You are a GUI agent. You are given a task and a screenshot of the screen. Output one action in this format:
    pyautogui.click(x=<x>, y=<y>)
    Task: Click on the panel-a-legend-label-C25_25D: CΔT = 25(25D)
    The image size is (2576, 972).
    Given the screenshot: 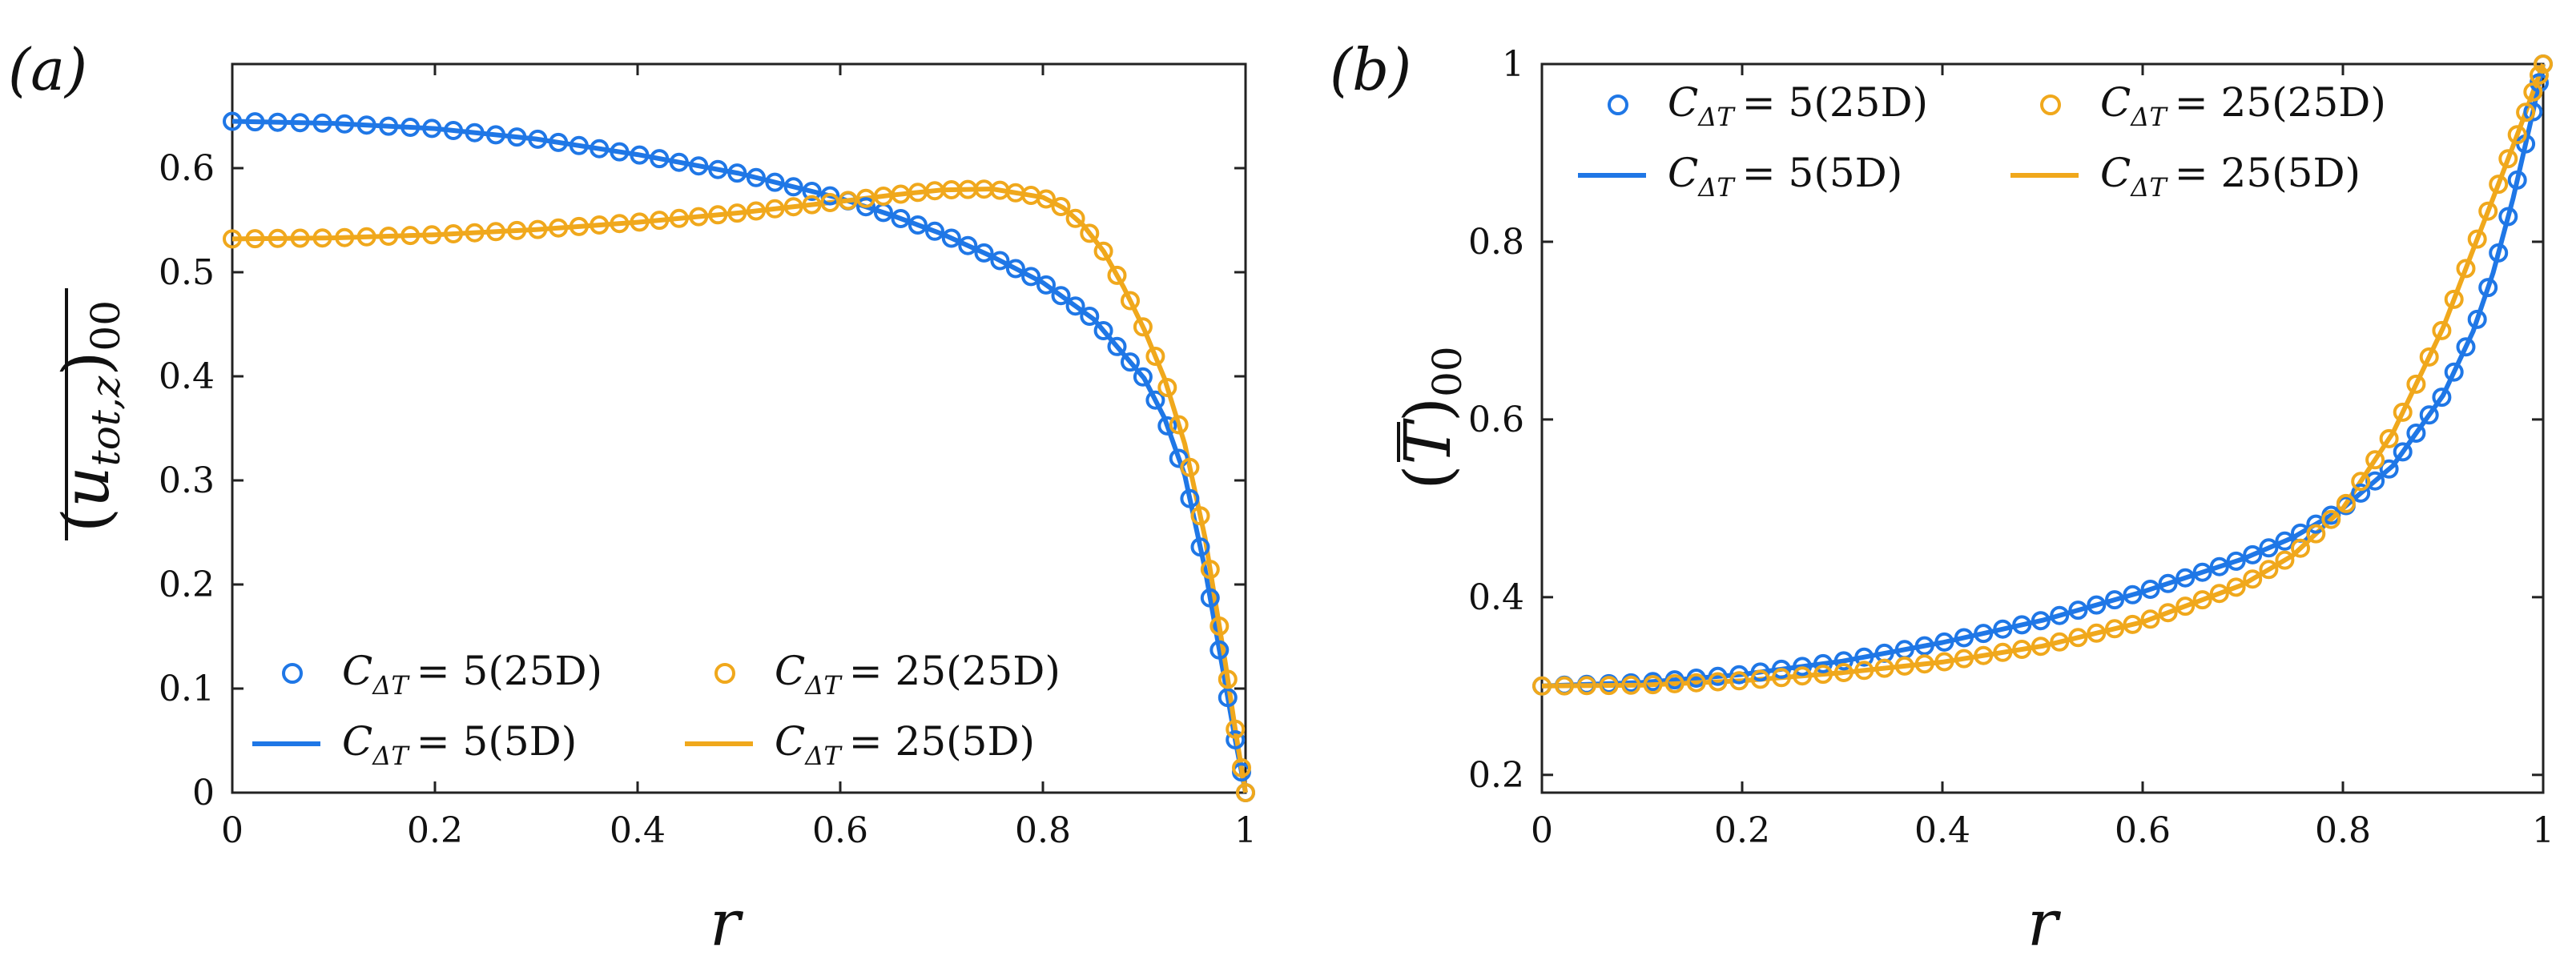 What is the action you would take?
    pyautogui.click(x=918, y=674)
    